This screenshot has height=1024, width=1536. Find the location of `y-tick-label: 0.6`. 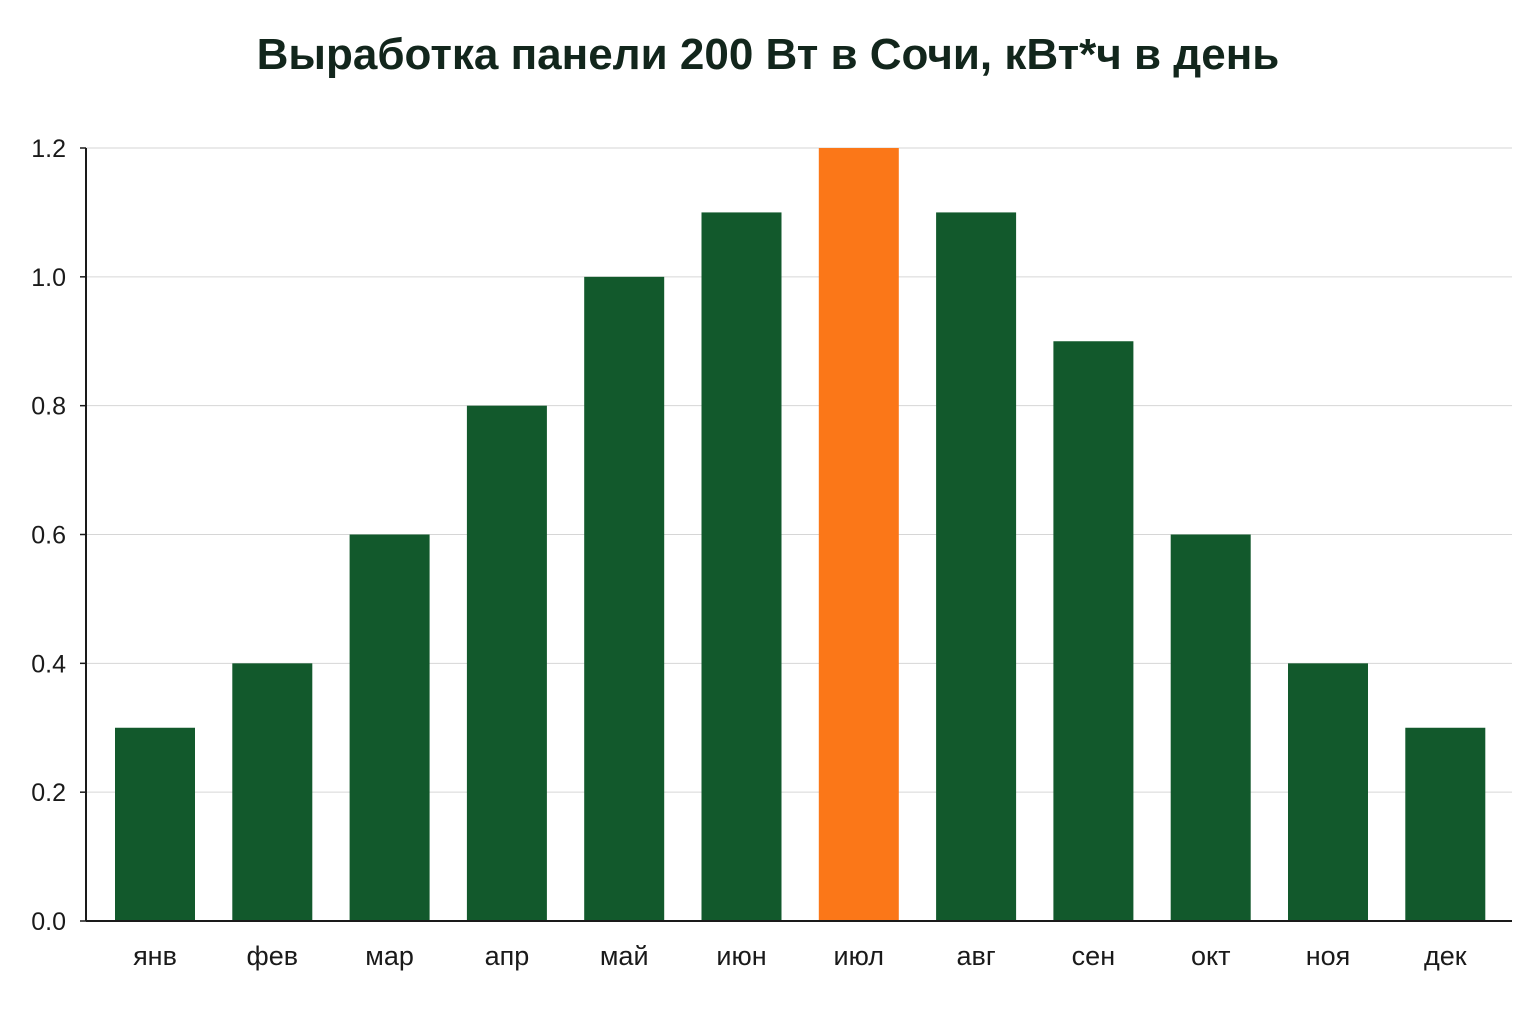

y-tick-label: 0.6 is located at coordinates (48, 536).